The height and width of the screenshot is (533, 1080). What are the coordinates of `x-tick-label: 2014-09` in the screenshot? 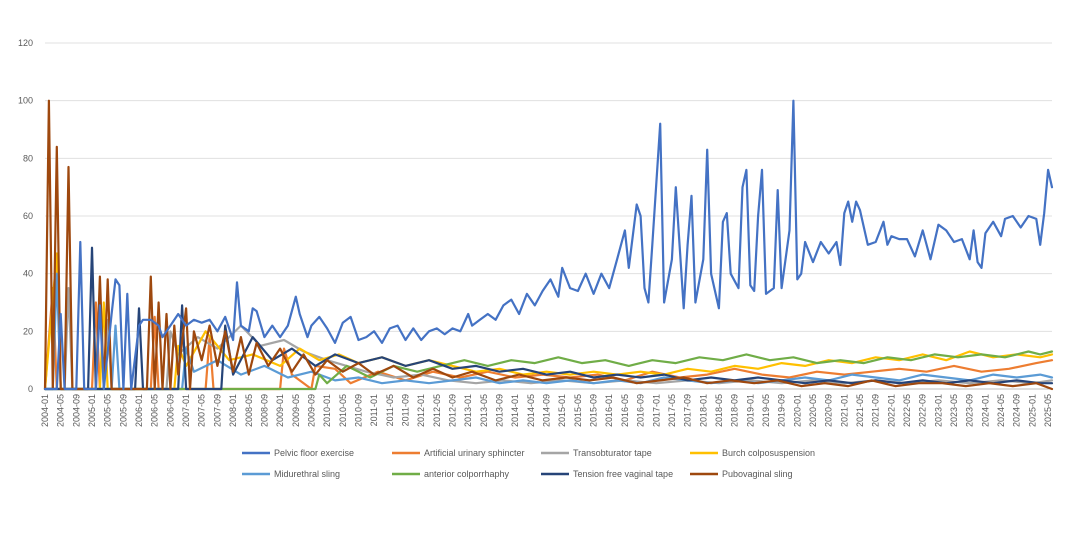 It's located at (547, 410).